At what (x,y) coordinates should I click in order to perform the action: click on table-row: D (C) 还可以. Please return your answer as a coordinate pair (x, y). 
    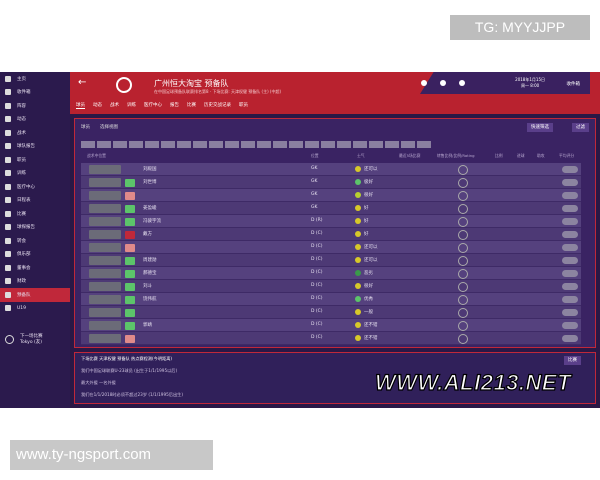
    Looking at the image, I should click on (331, 247).